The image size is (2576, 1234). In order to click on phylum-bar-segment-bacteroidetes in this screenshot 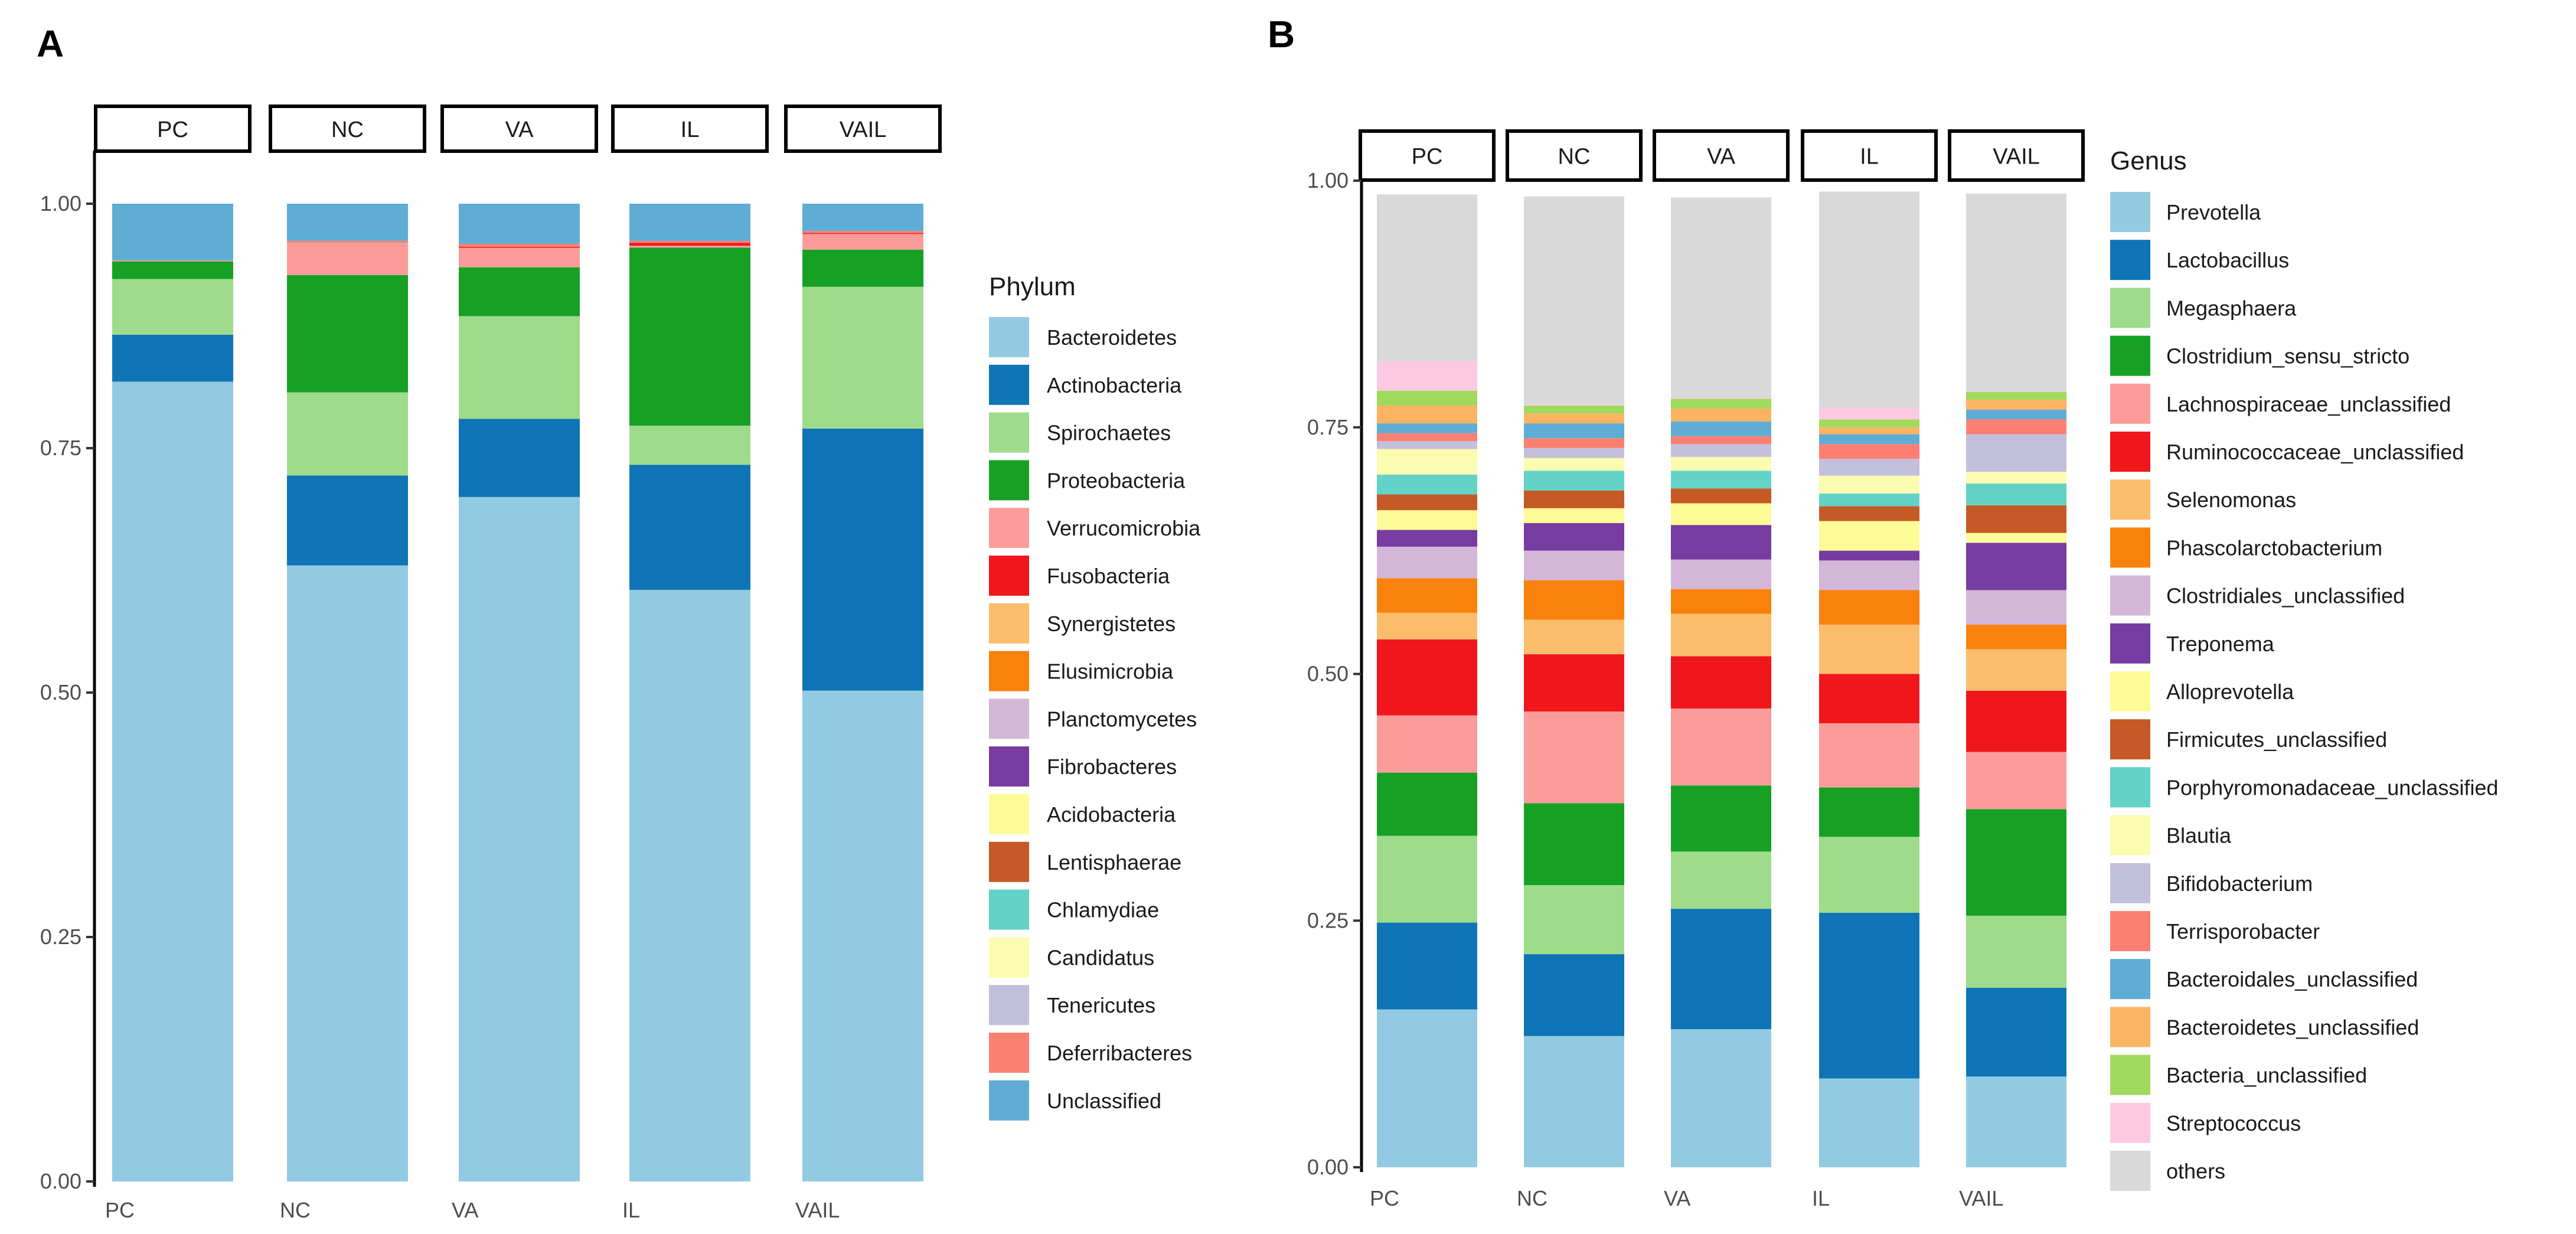, I will do `click(689, 886)`.